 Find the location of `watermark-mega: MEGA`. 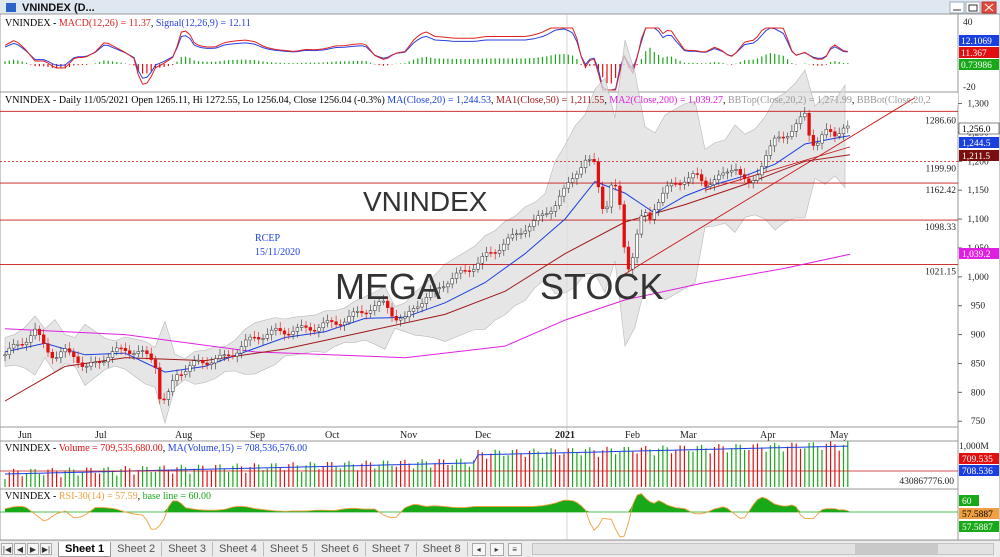

watermark-mega: MEGA is located at coordinates (388, 286).